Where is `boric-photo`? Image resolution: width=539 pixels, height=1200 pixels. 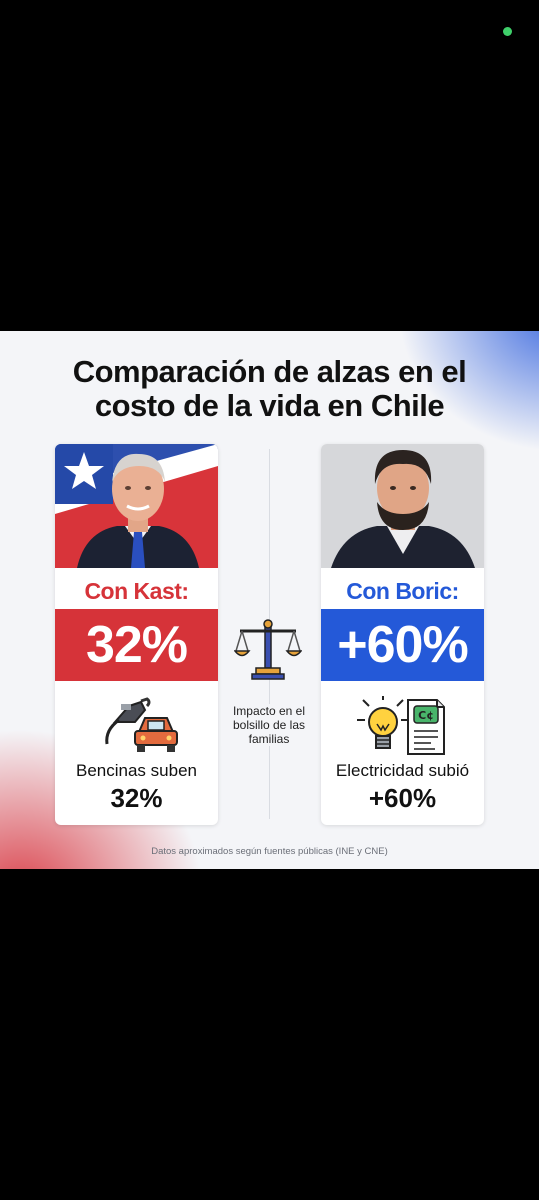 boric-photo is located at coordinates (402, 506).